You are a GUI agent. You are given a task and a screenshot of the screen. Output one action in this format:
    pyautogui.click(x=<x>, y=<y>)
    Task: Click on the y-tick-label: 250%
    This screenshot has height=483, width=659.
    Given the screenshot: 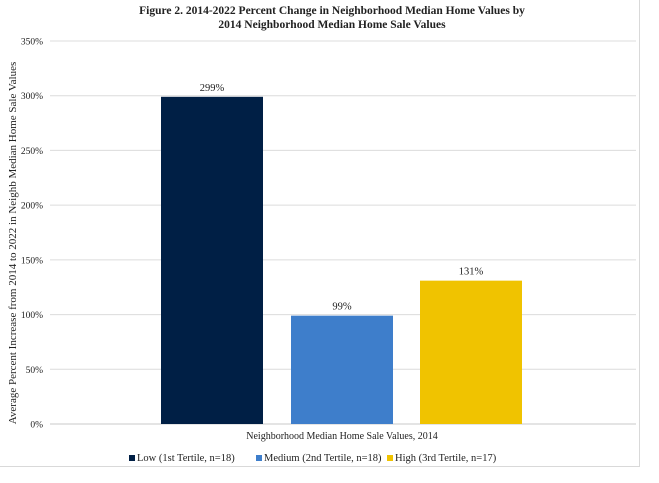 What is the action you would take?
    pyautogui.click(x=32, y=152)
    